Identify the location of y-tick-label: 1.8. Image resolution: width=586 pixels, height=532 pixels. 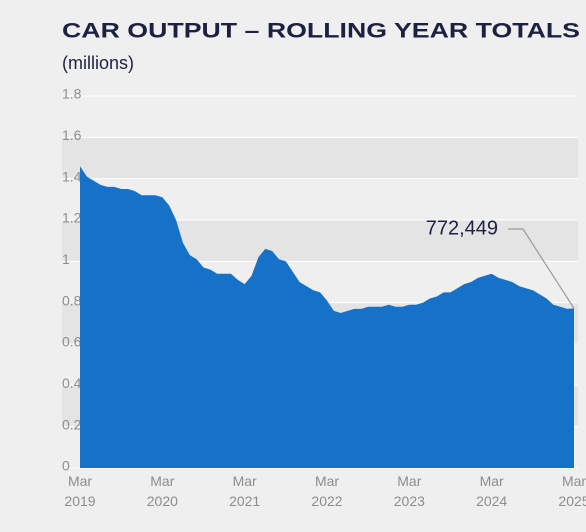
(72, 94).